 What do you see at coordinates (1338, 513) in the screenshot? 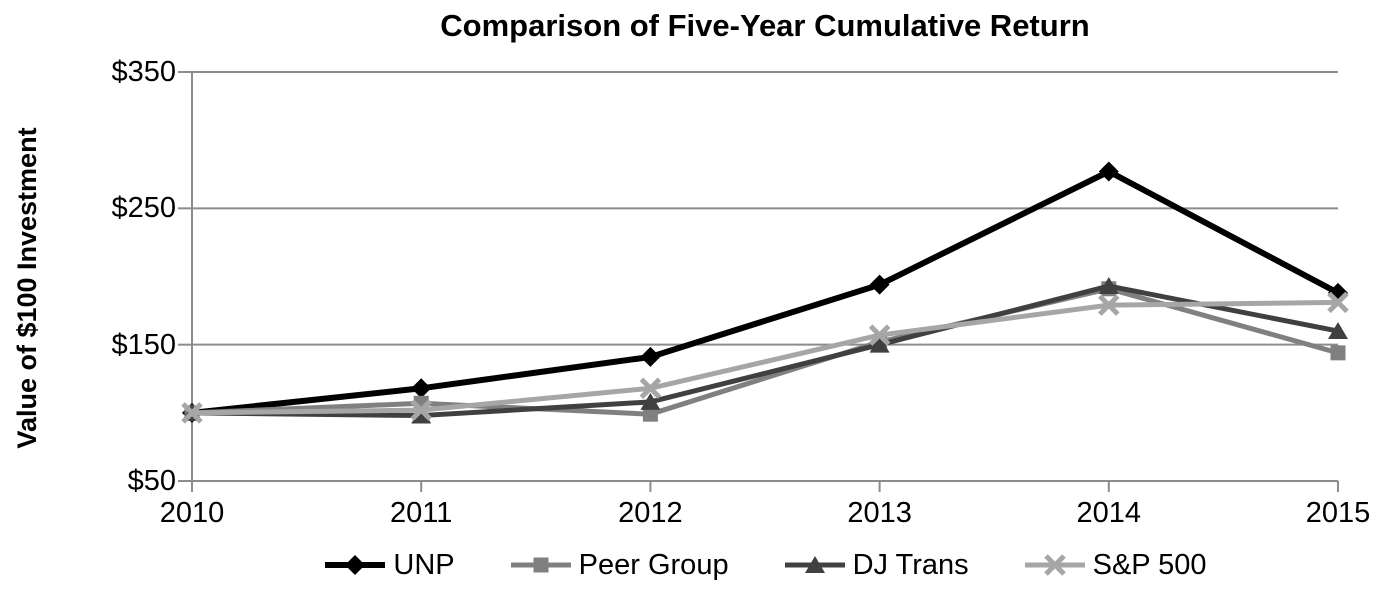
I see `x-axis-tick-label: 2015` at bounding box center [1338, 513].